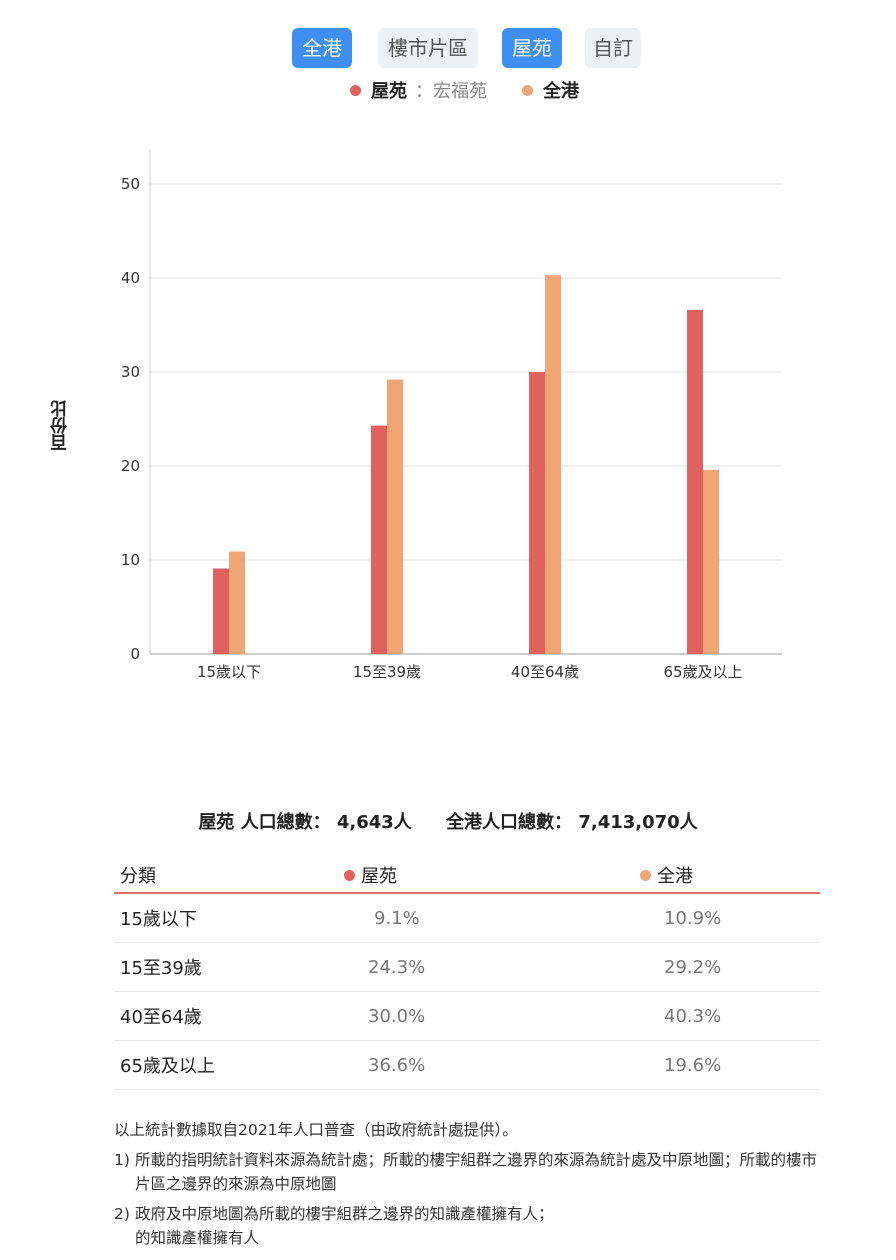 This screenshot has width=896, height=1260. Describe the element at coordinates (451, 91) in the screenshot. I see `legend-estate-name: ：宏福苑` at that location.